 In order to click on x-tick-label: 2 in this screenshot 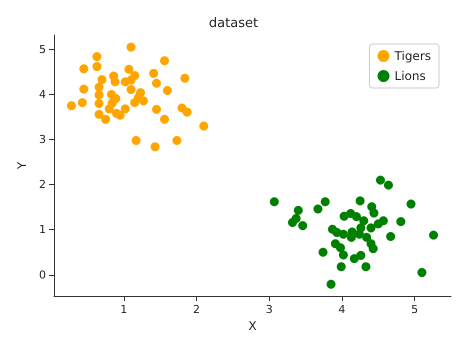, I will do `click(196, 309)`.